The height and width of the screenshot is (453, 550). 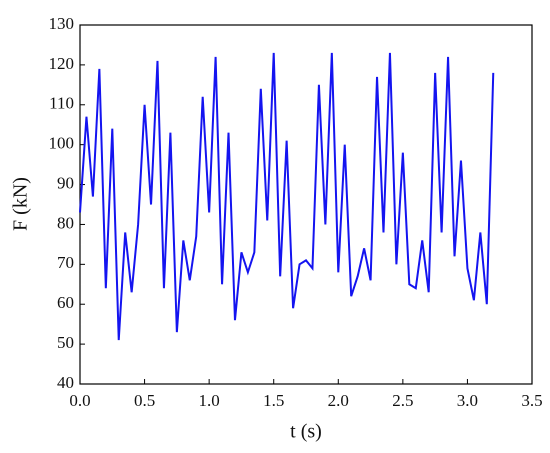 What do you see at coordinates (65, 262) in the screenshot?
I see `y-tick-label: 70` at bounding box center [65, 262].